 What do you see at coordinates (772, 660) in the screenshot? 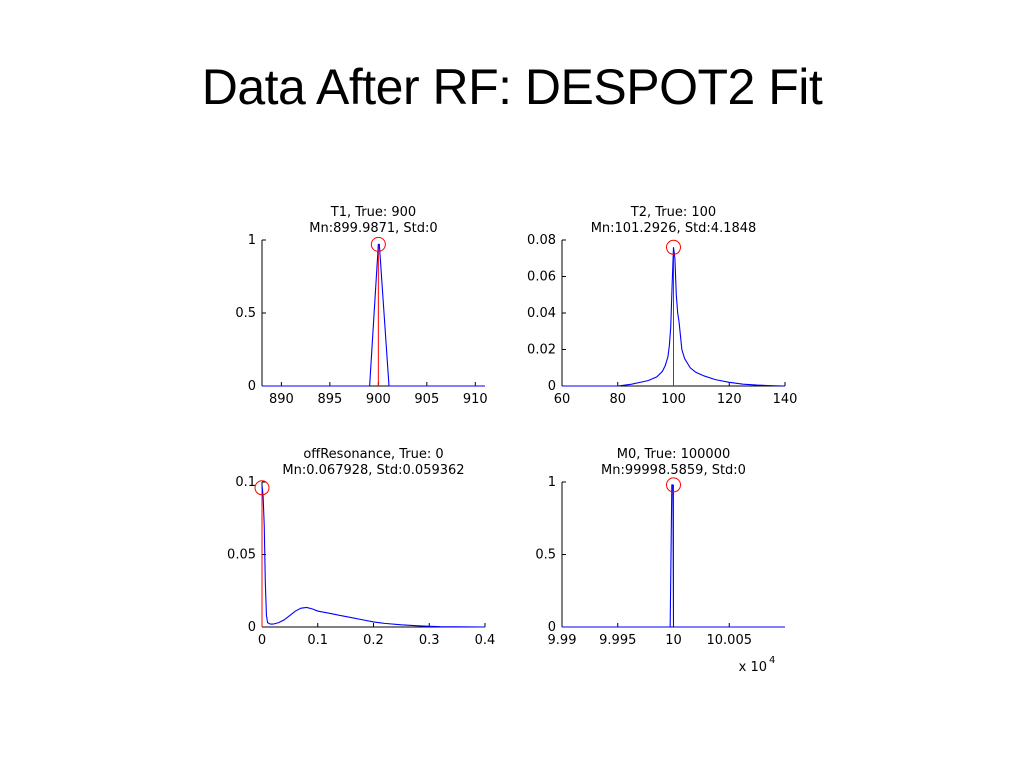
I see `x-scale-exponent: 4` at bounding box center [772, 660].